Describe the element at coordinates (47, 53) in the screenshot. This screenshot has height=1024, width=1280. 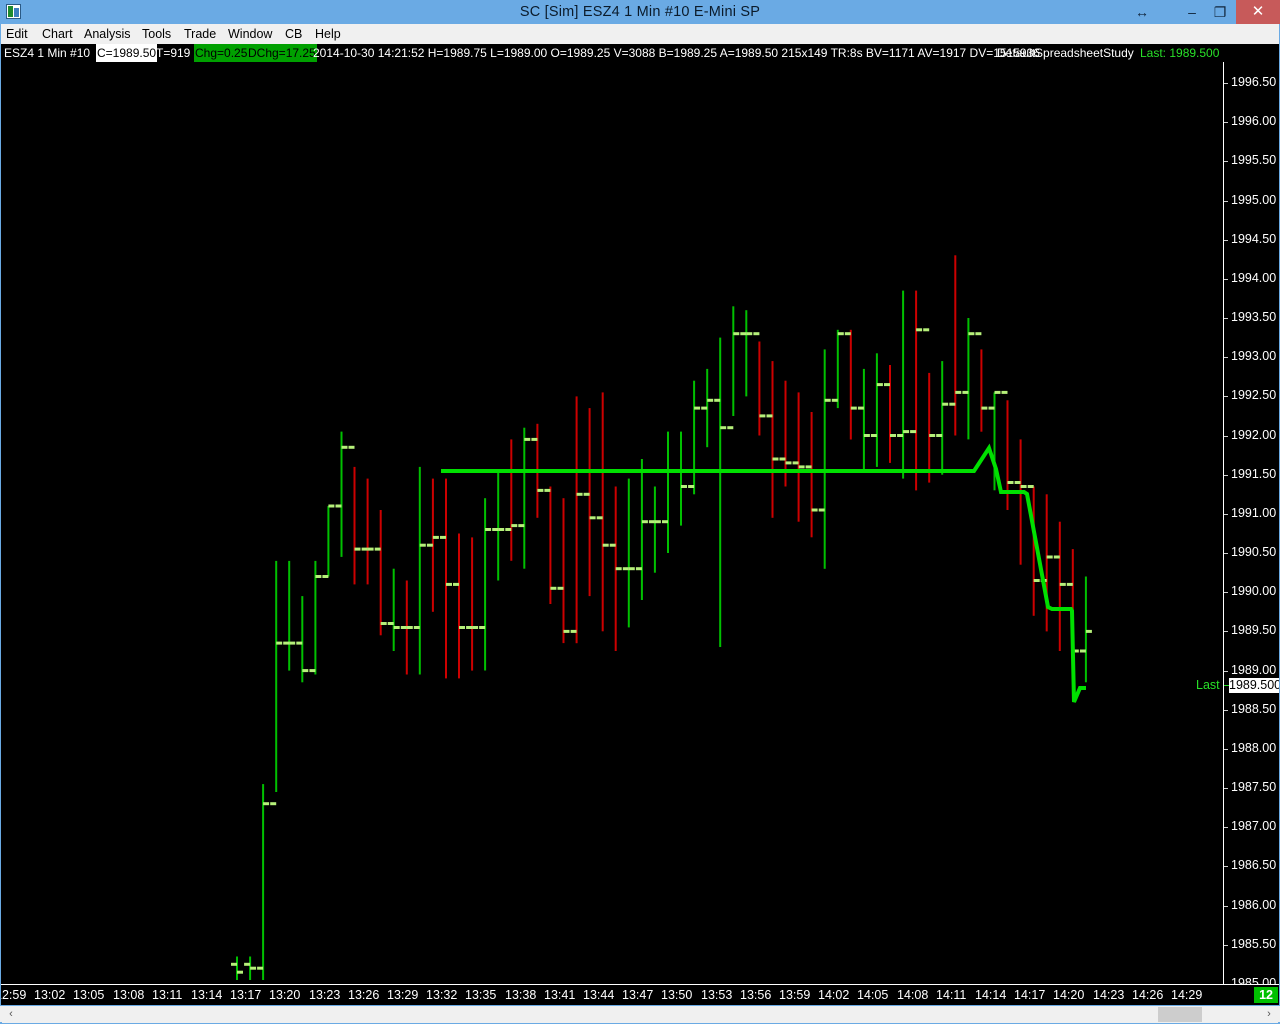
I see `info-field-0: ESZ4 1 Min #10` at that location.